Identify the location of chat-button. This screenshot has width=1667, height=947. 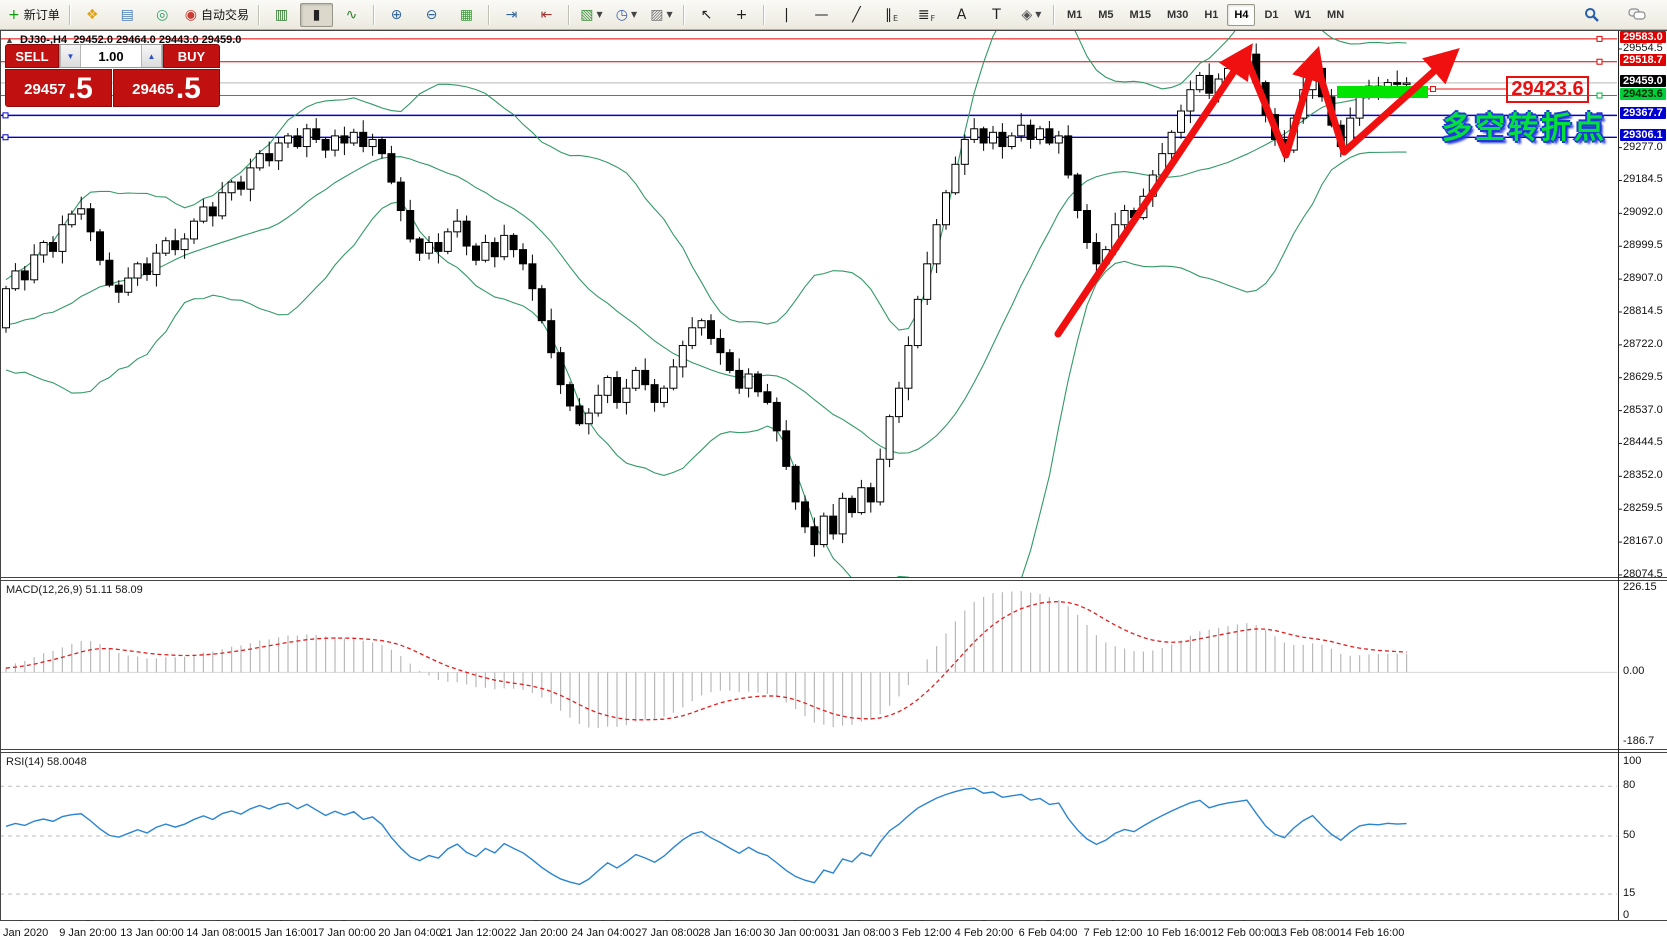
(1636, 15).